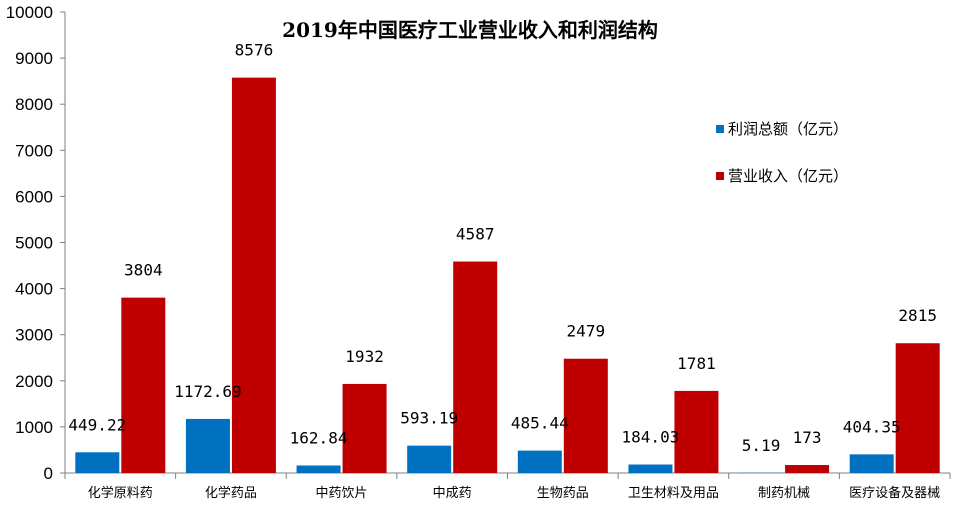 The image size is (960, 506). Describe the element at coordinates (788, 129) in the screenshot. I see `legend-label: 利润总额（亿元）` at that location.